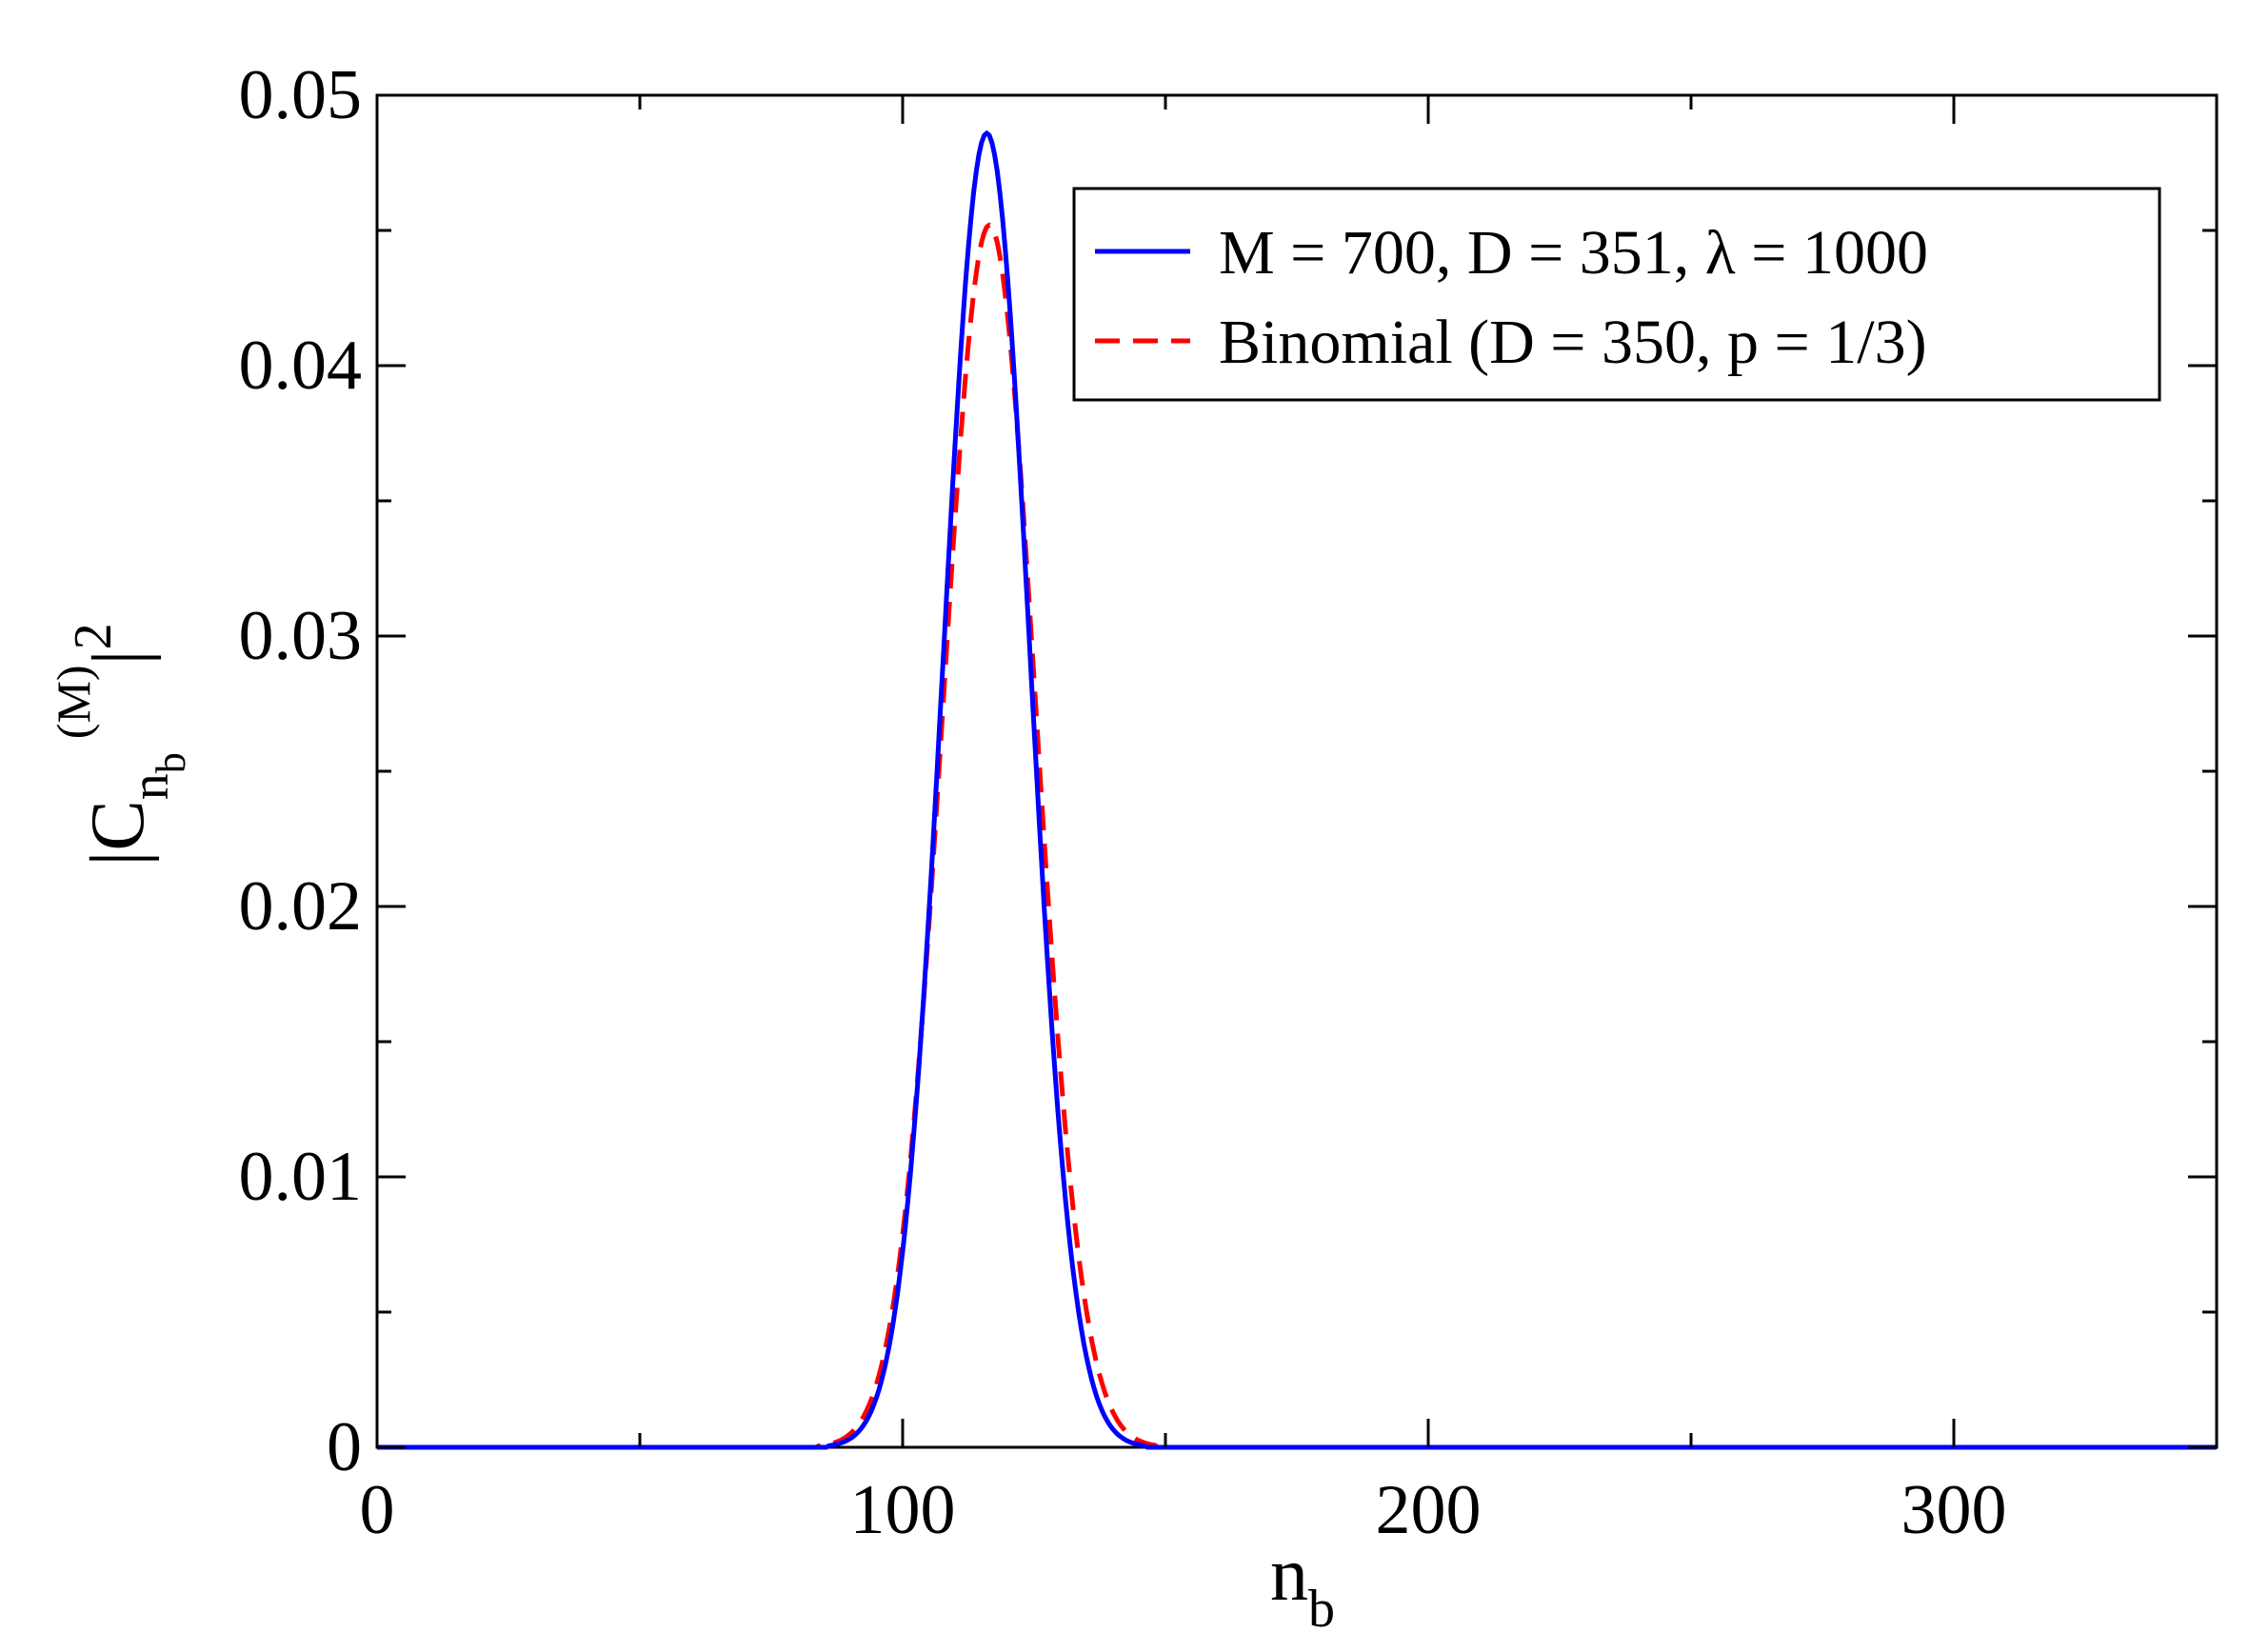 Image resolution: width=2249 pixels, height=1652 pixels. Describe the element at coordinates (301, 95) in the screenshot. I see `y-tick-label: 0.05` at that location.